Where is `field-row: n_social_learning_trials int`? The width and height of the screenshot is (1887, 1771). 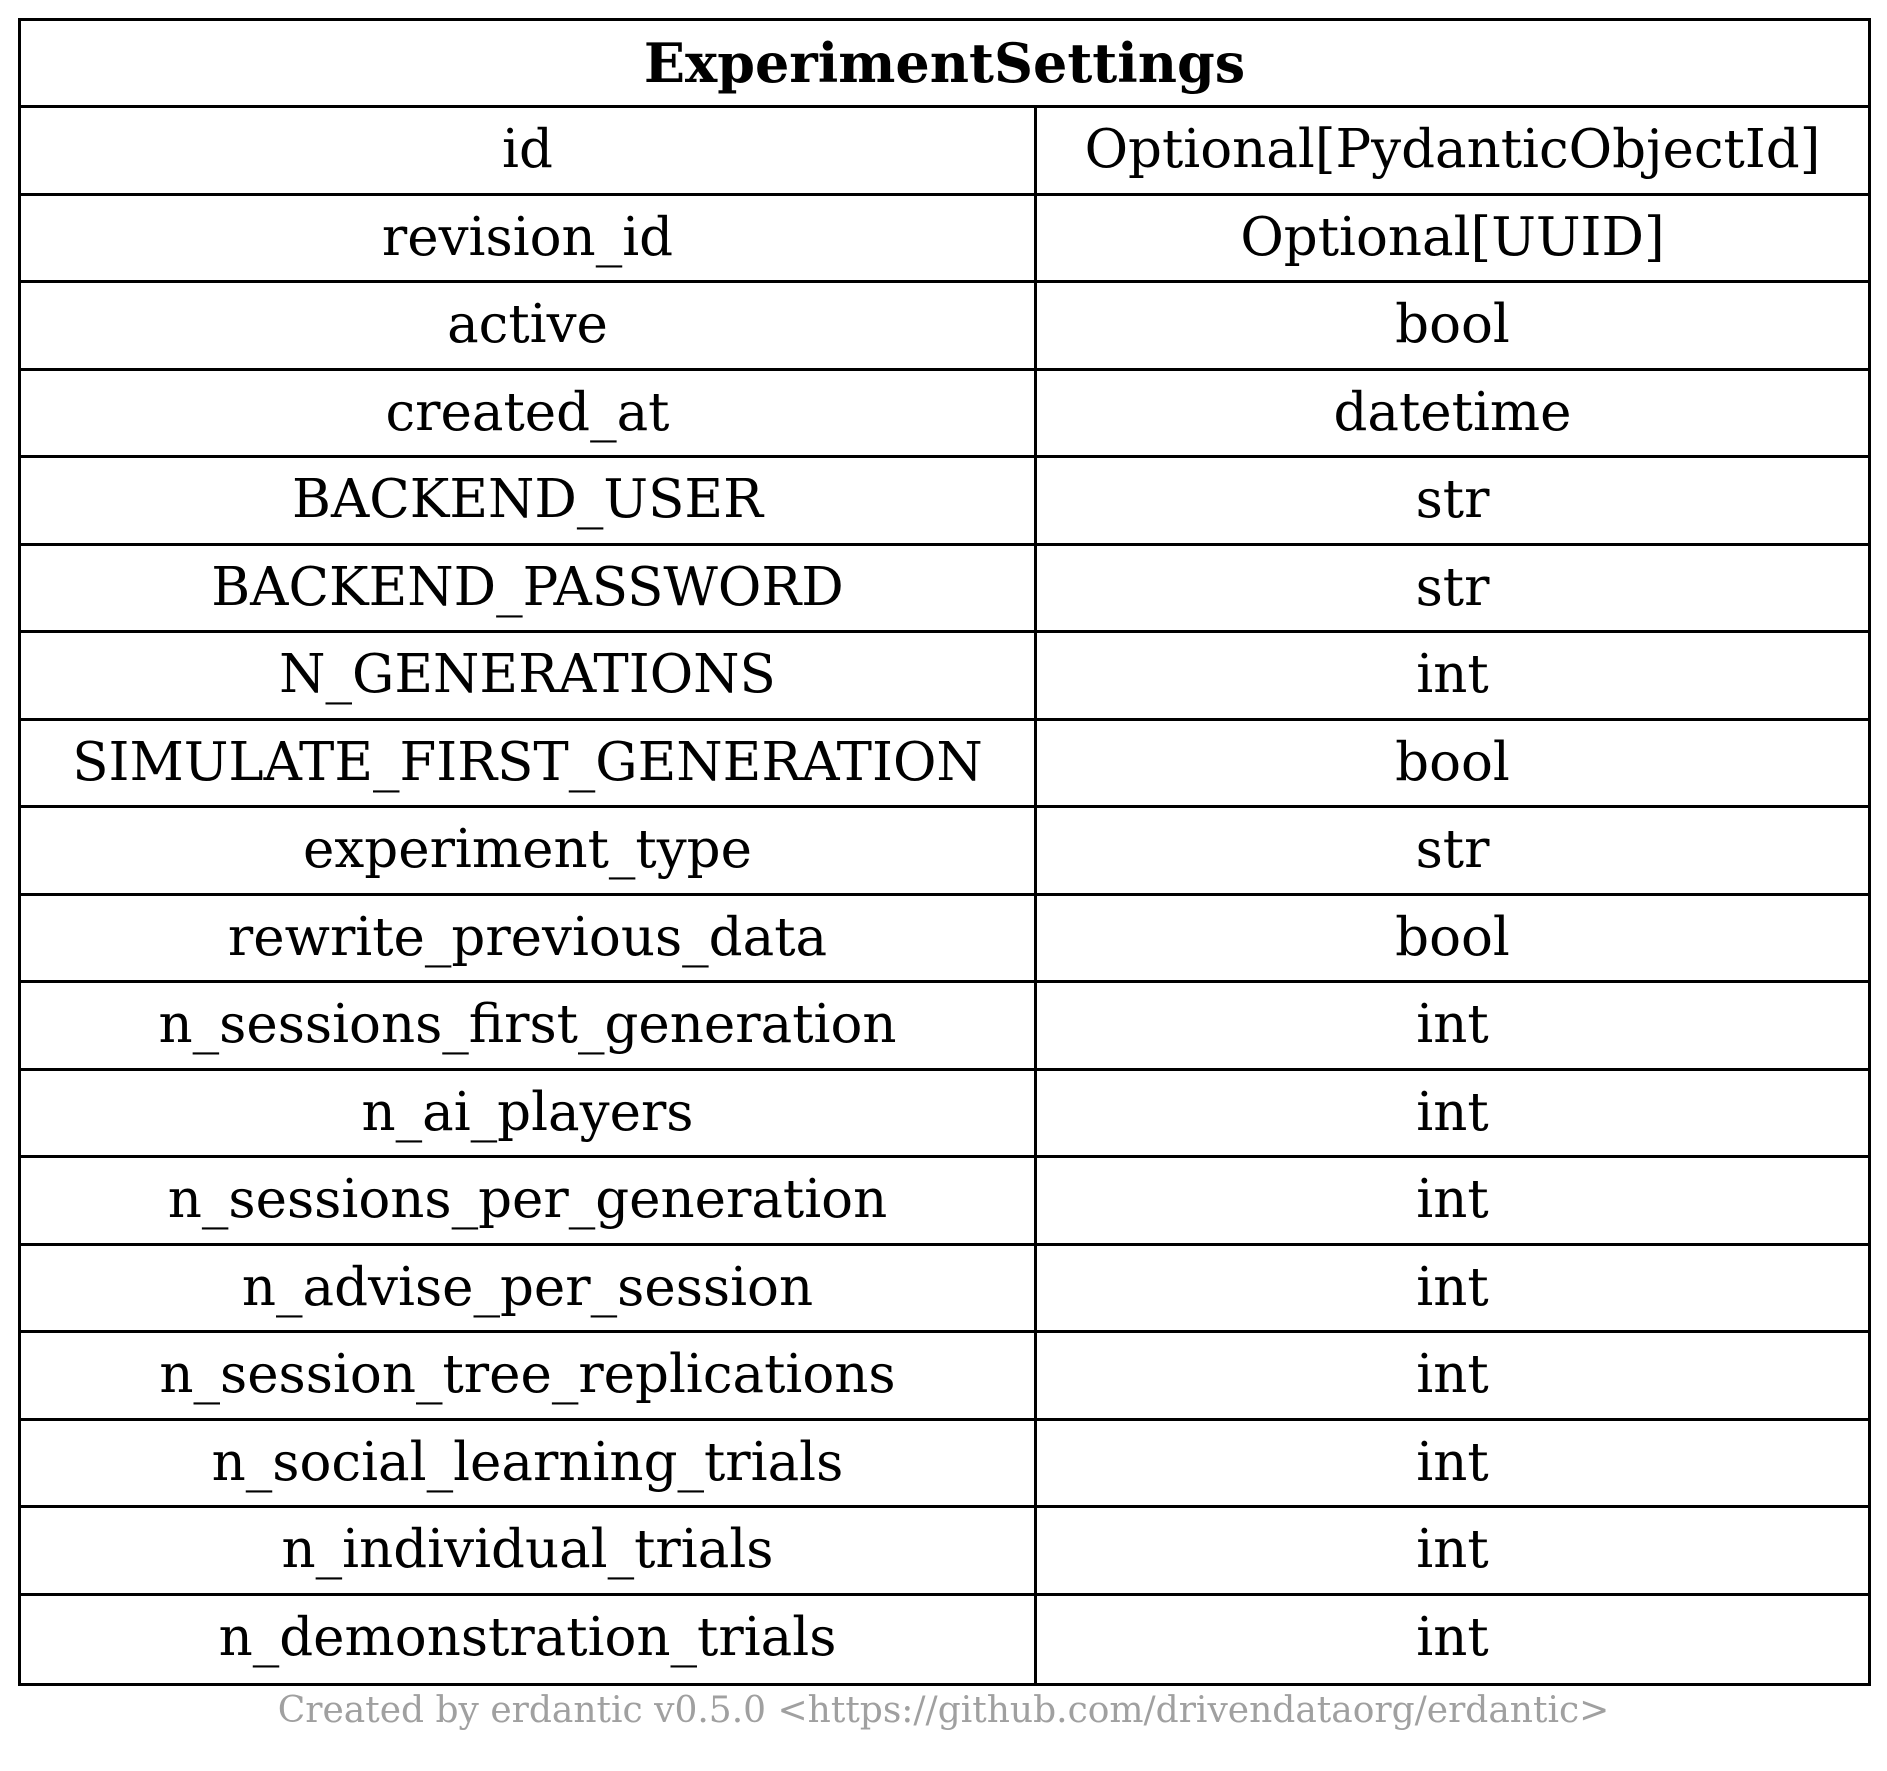
field-row: n_social_learning_trials int is located at coordinates (944, 1464).